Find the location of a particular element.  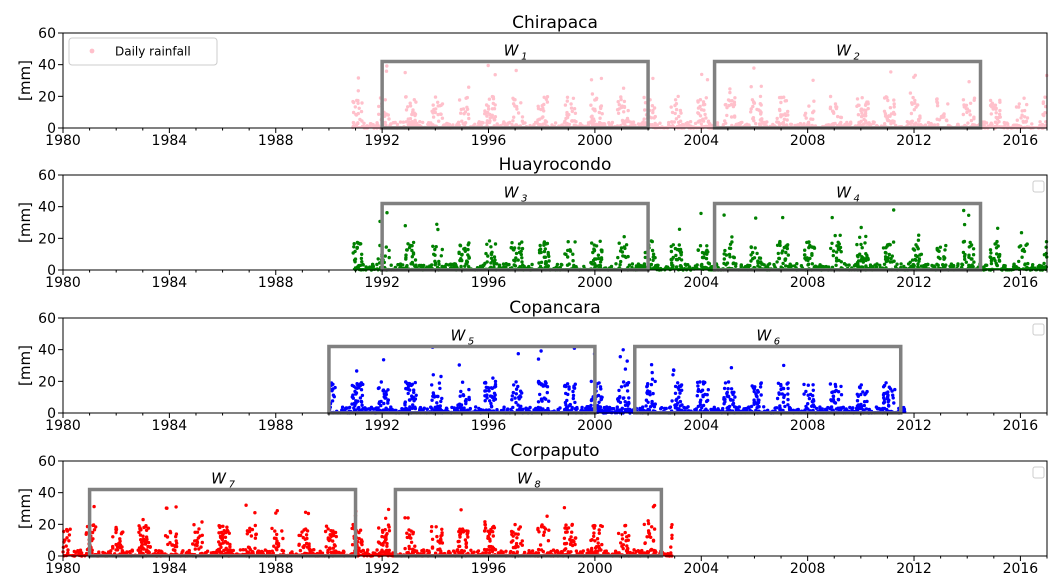

window-label: W is located at coordinates (844, 193).